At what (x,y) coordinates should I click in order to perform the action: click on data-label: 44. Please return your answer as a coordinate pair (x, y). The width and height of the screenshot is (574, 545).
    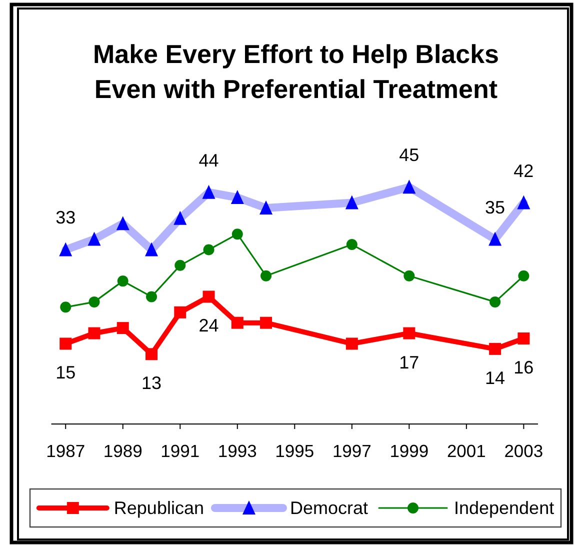
    Looking at the image, I should click on (208, 160).